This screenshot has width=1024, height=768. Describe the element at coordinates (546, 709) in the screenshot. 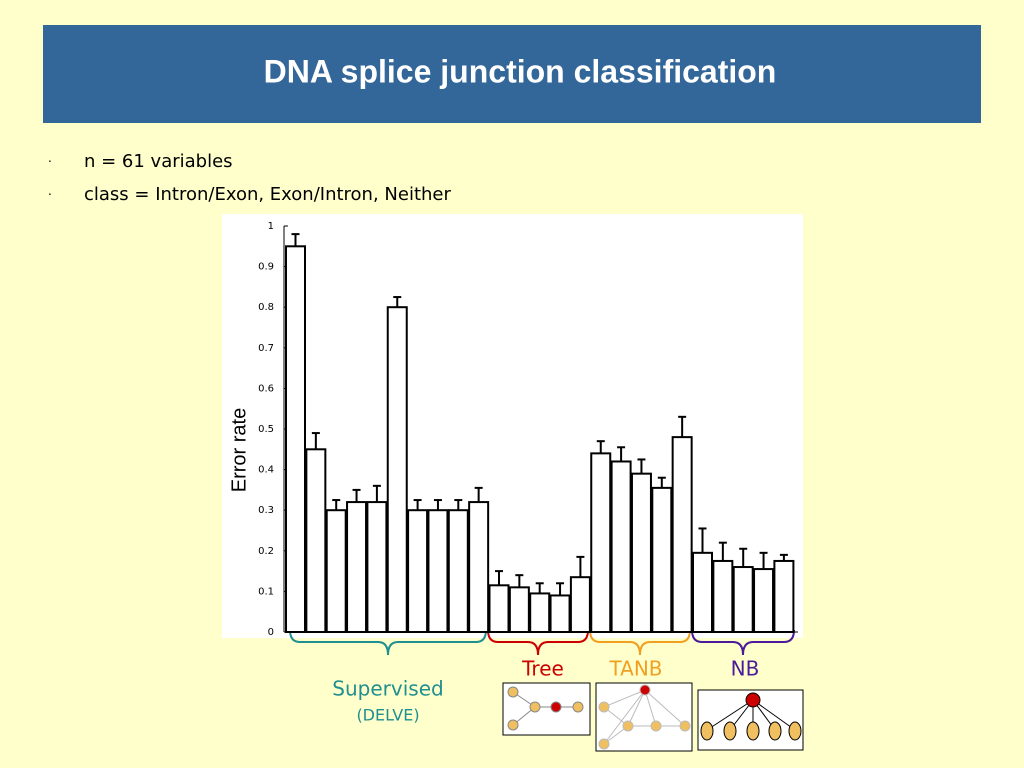

I see `tree-icon` at that location.